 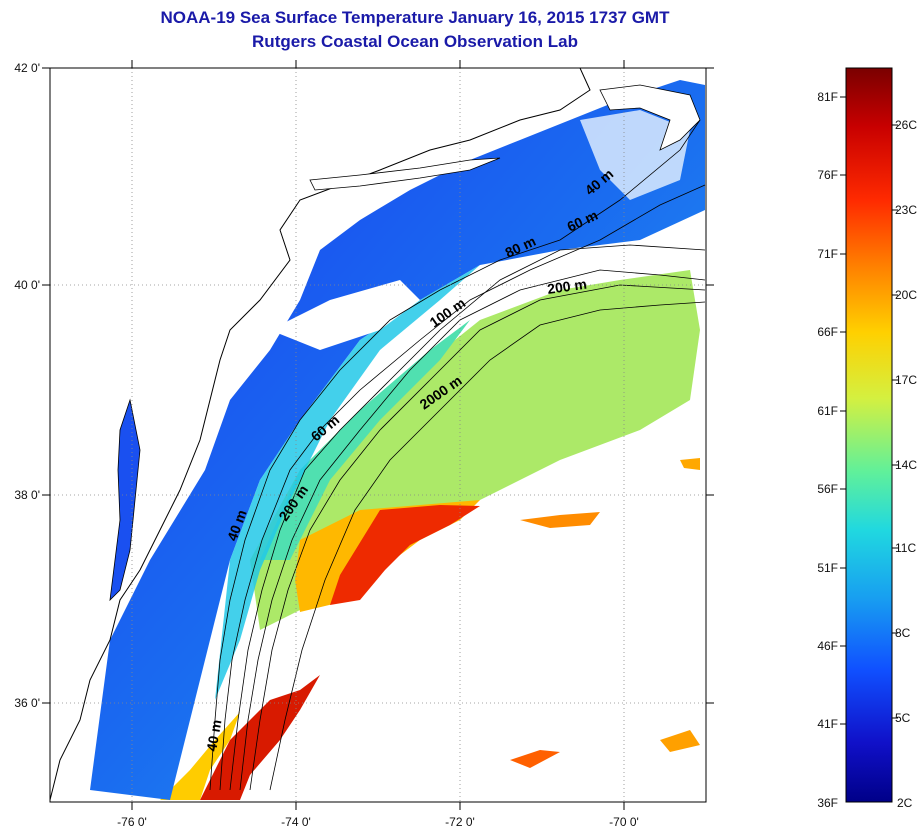 I want to click on colorbar-c-label: 14C, so click(x=906, y=465).